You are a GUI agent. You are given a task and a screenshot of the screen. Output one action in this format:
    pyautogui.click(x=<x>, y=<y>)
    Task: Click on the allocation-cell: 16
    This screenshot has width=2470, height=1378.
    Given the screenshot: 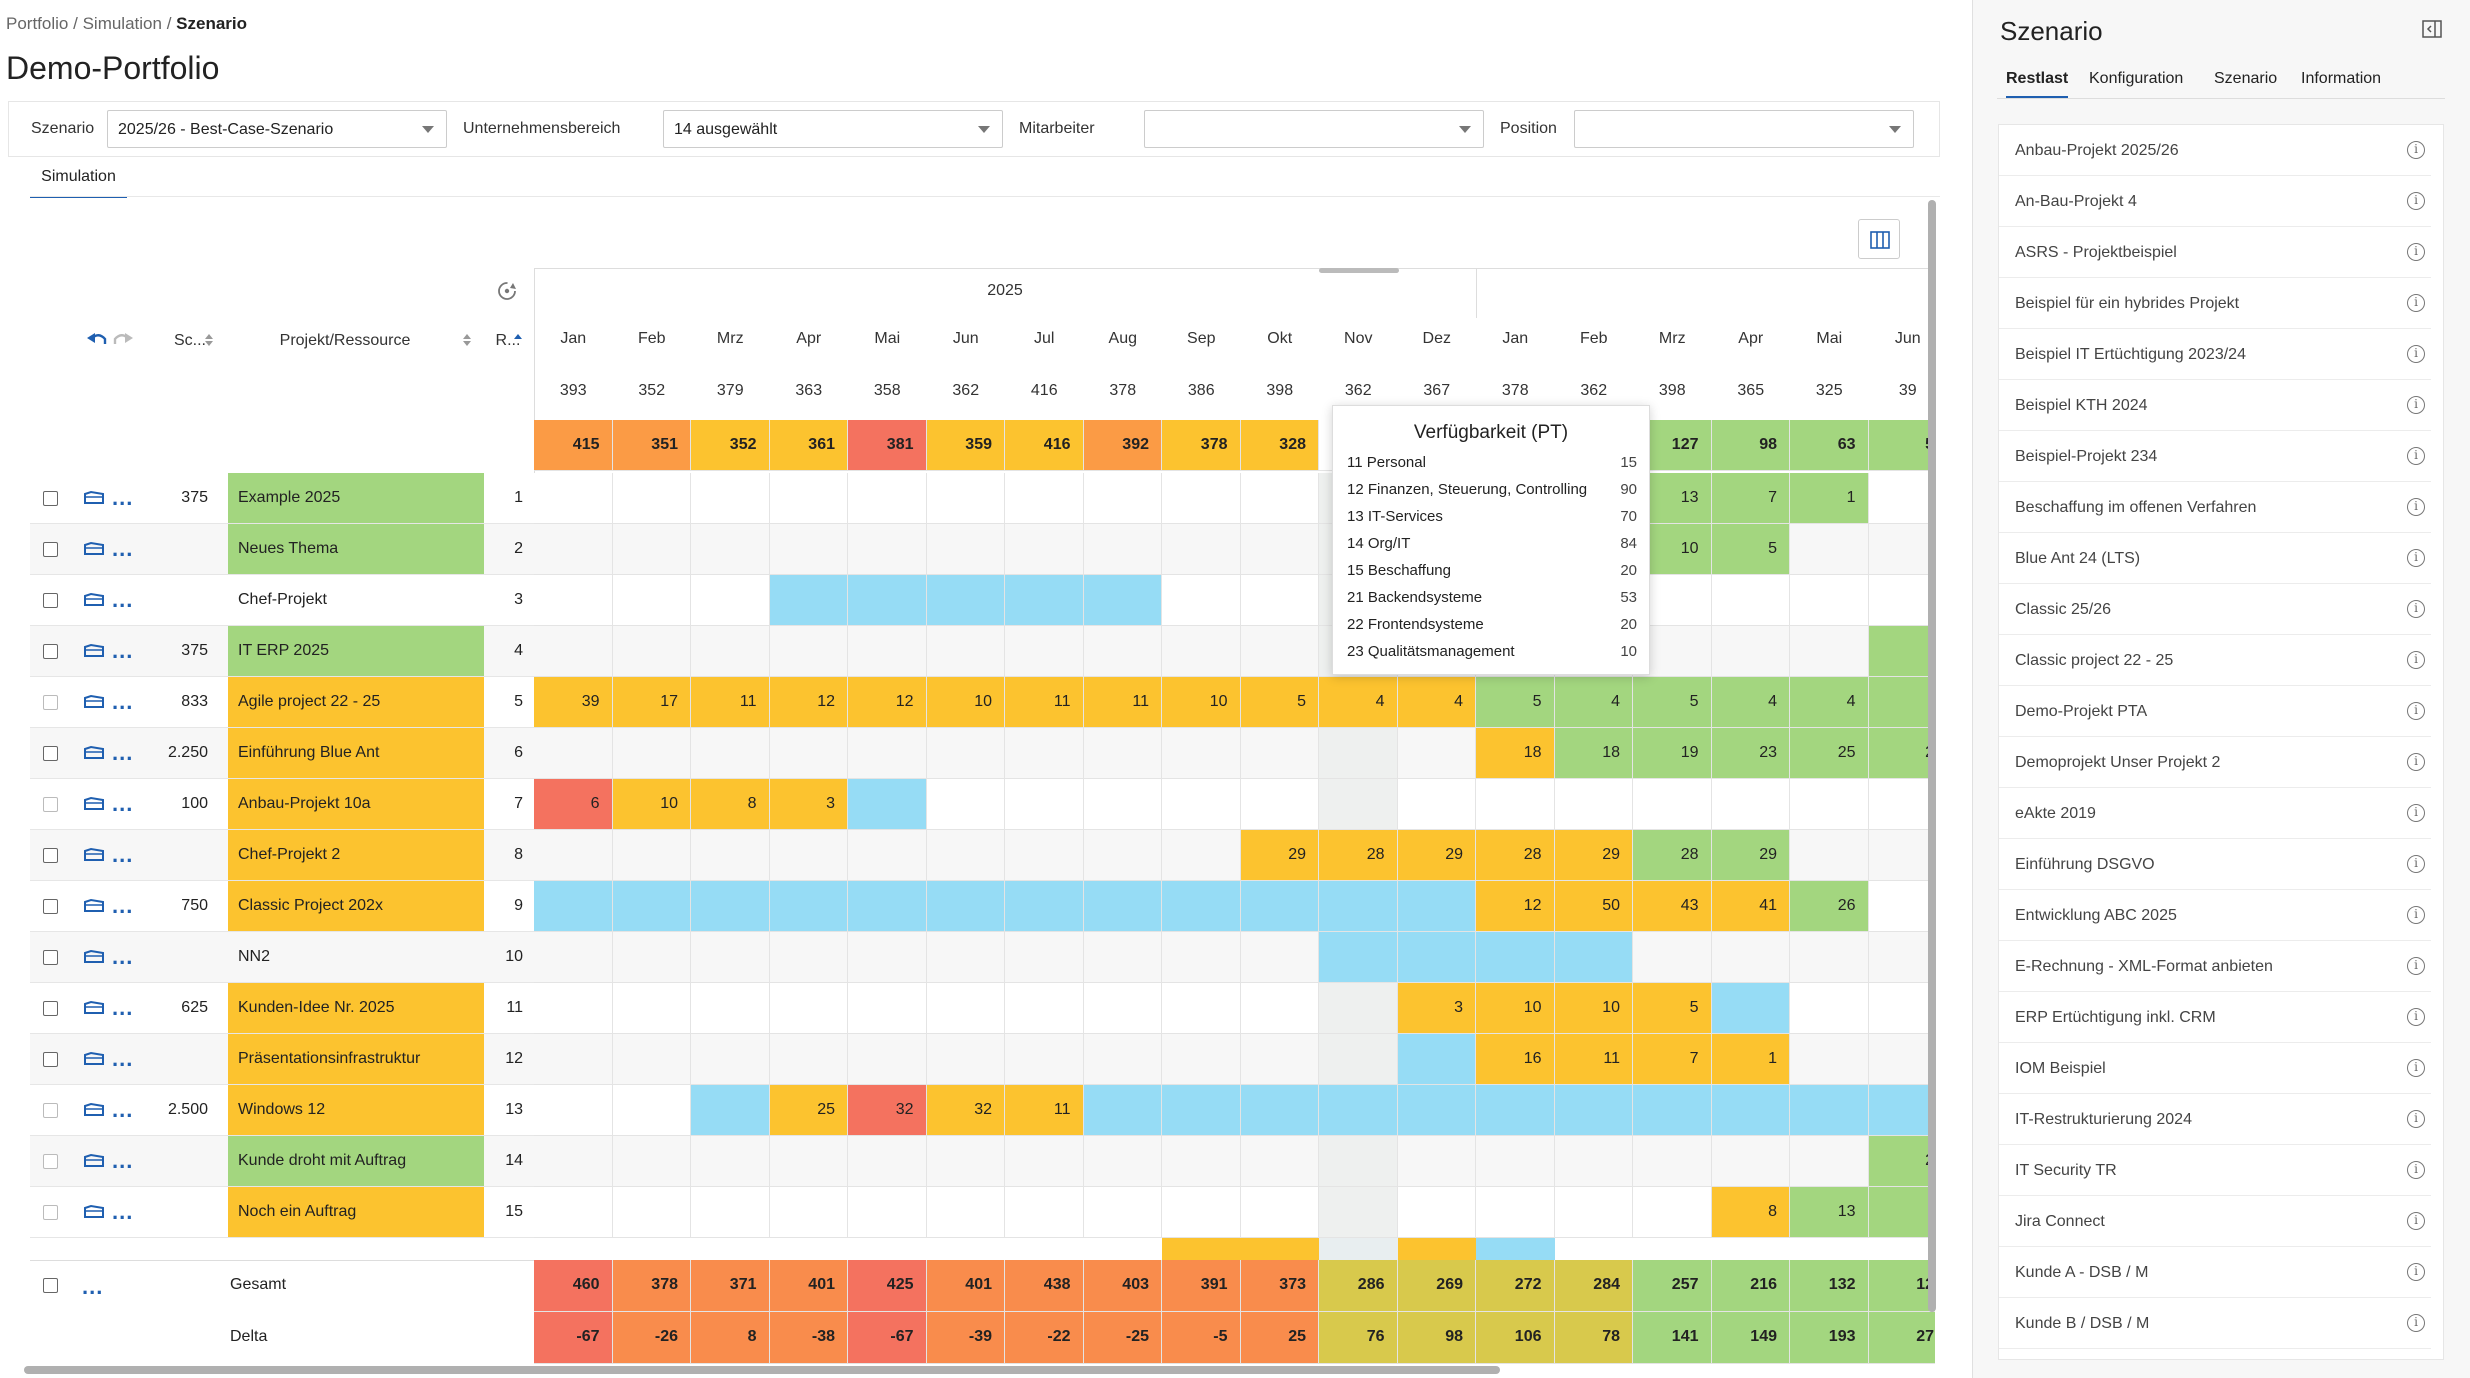 What is the action you would take?
    pyautogui.click(x=1515, y=1059)
    